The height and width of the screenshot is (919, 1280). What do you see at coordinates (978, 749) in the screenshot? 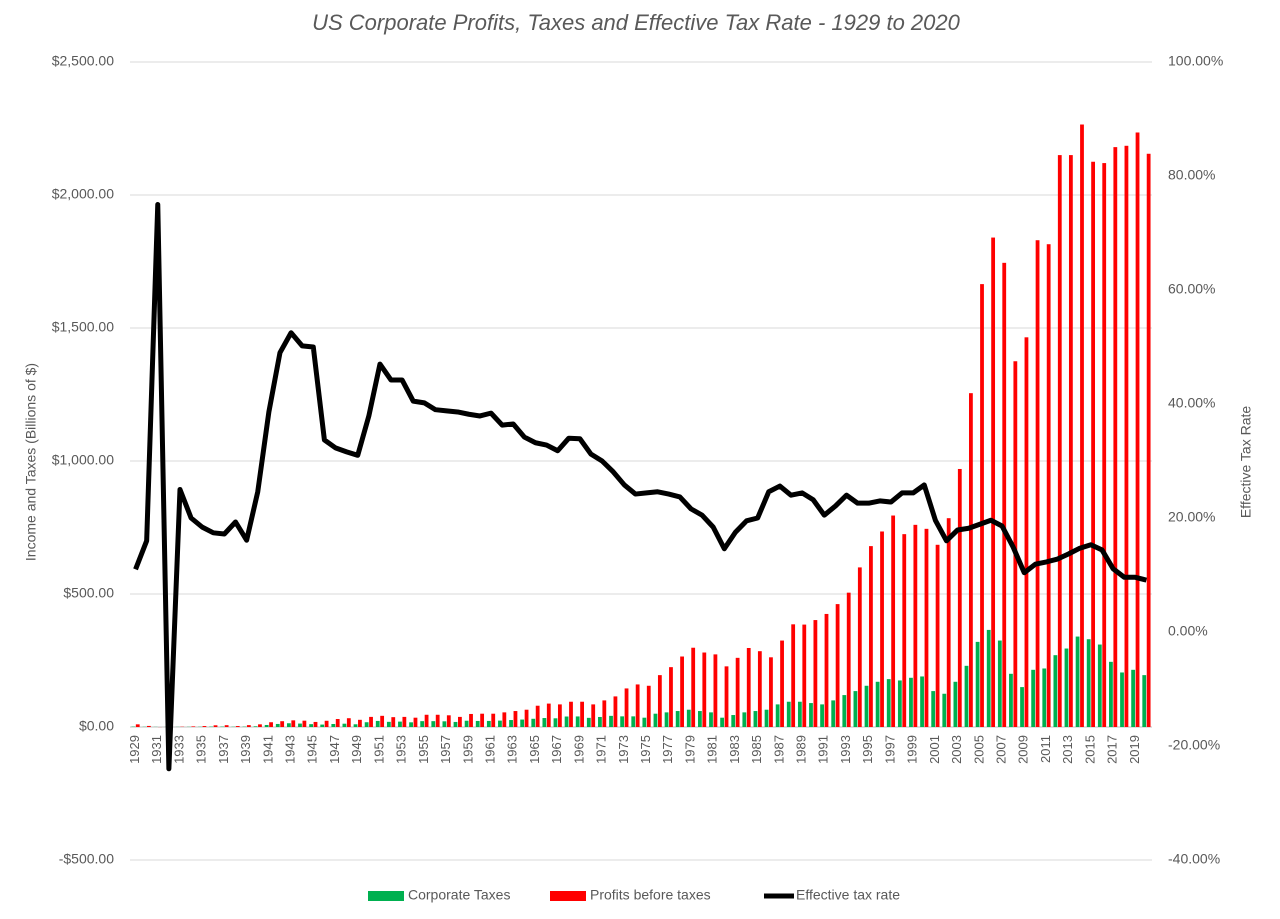
I see `x-tick-label: 2005` at bounding box center [978, 749].